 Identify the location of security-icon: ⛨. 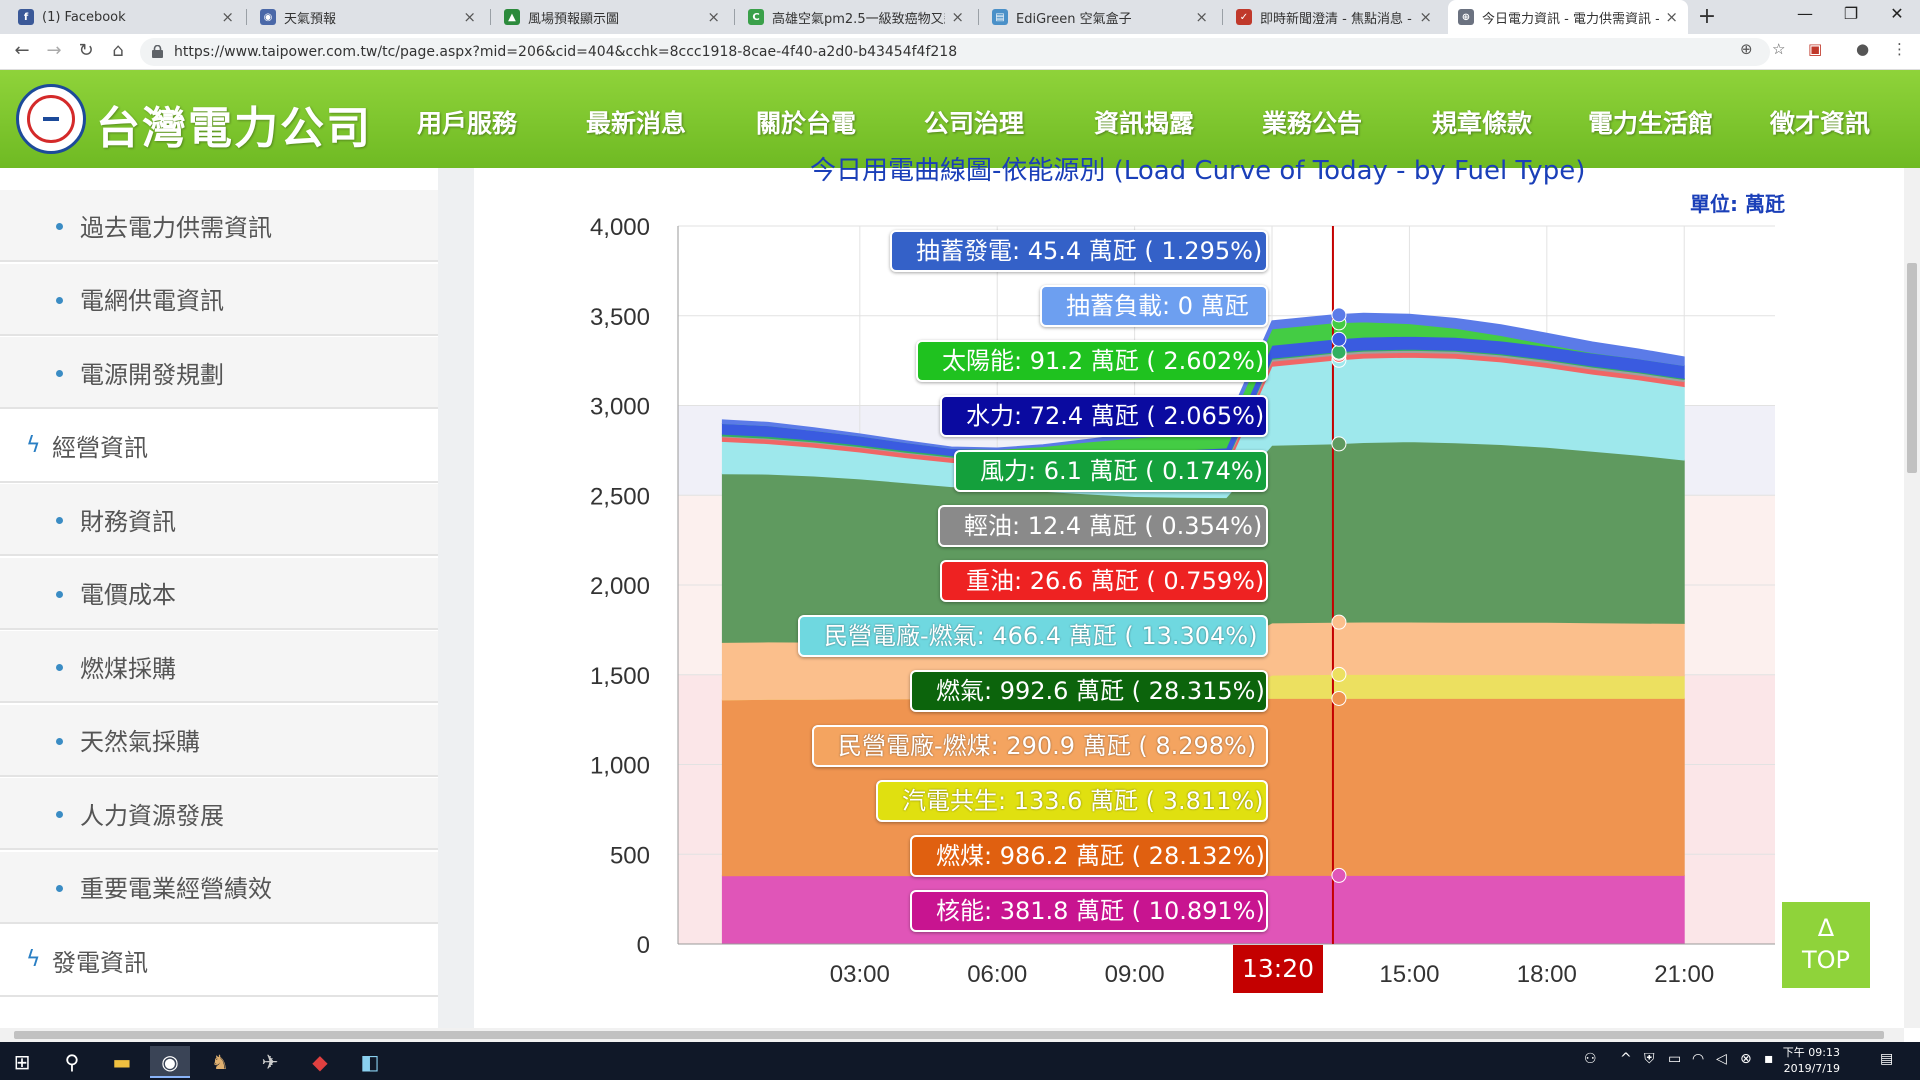
(1649, 1059).